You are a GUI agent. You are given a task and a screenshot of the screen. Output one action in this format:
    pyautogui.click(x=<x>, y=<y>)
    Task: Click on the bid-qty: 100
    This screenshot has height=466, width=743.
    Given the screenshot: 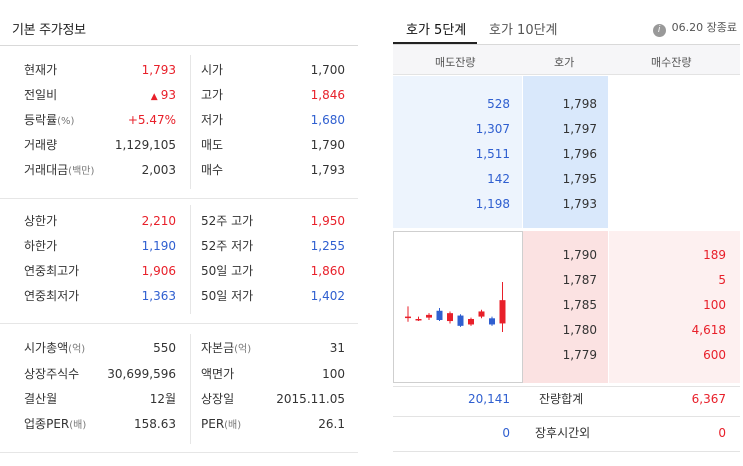 What is the action you would take?
    pyautogui.click(x=714, y=305)
    